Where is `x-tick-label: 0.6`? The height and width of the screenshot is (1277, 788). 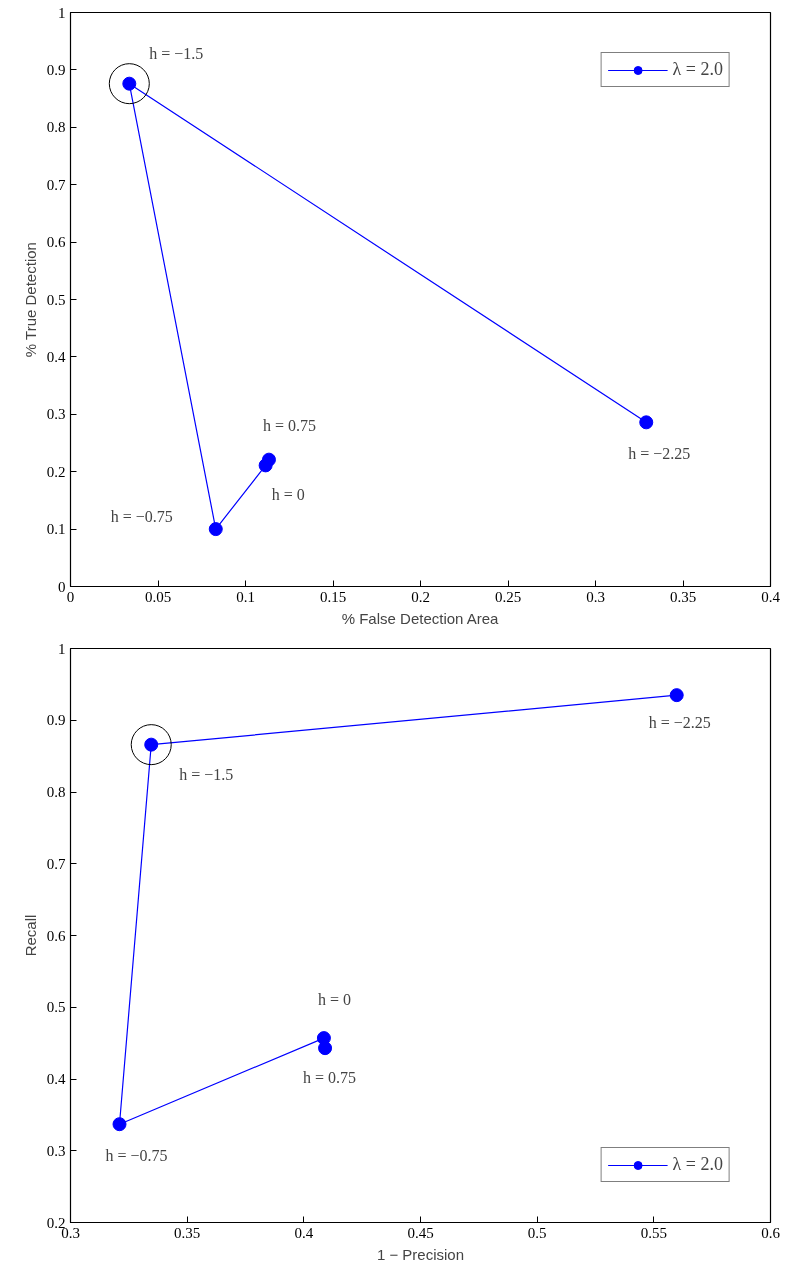
x-tick-label: 0.6 is located at coordinates (771, 1232).